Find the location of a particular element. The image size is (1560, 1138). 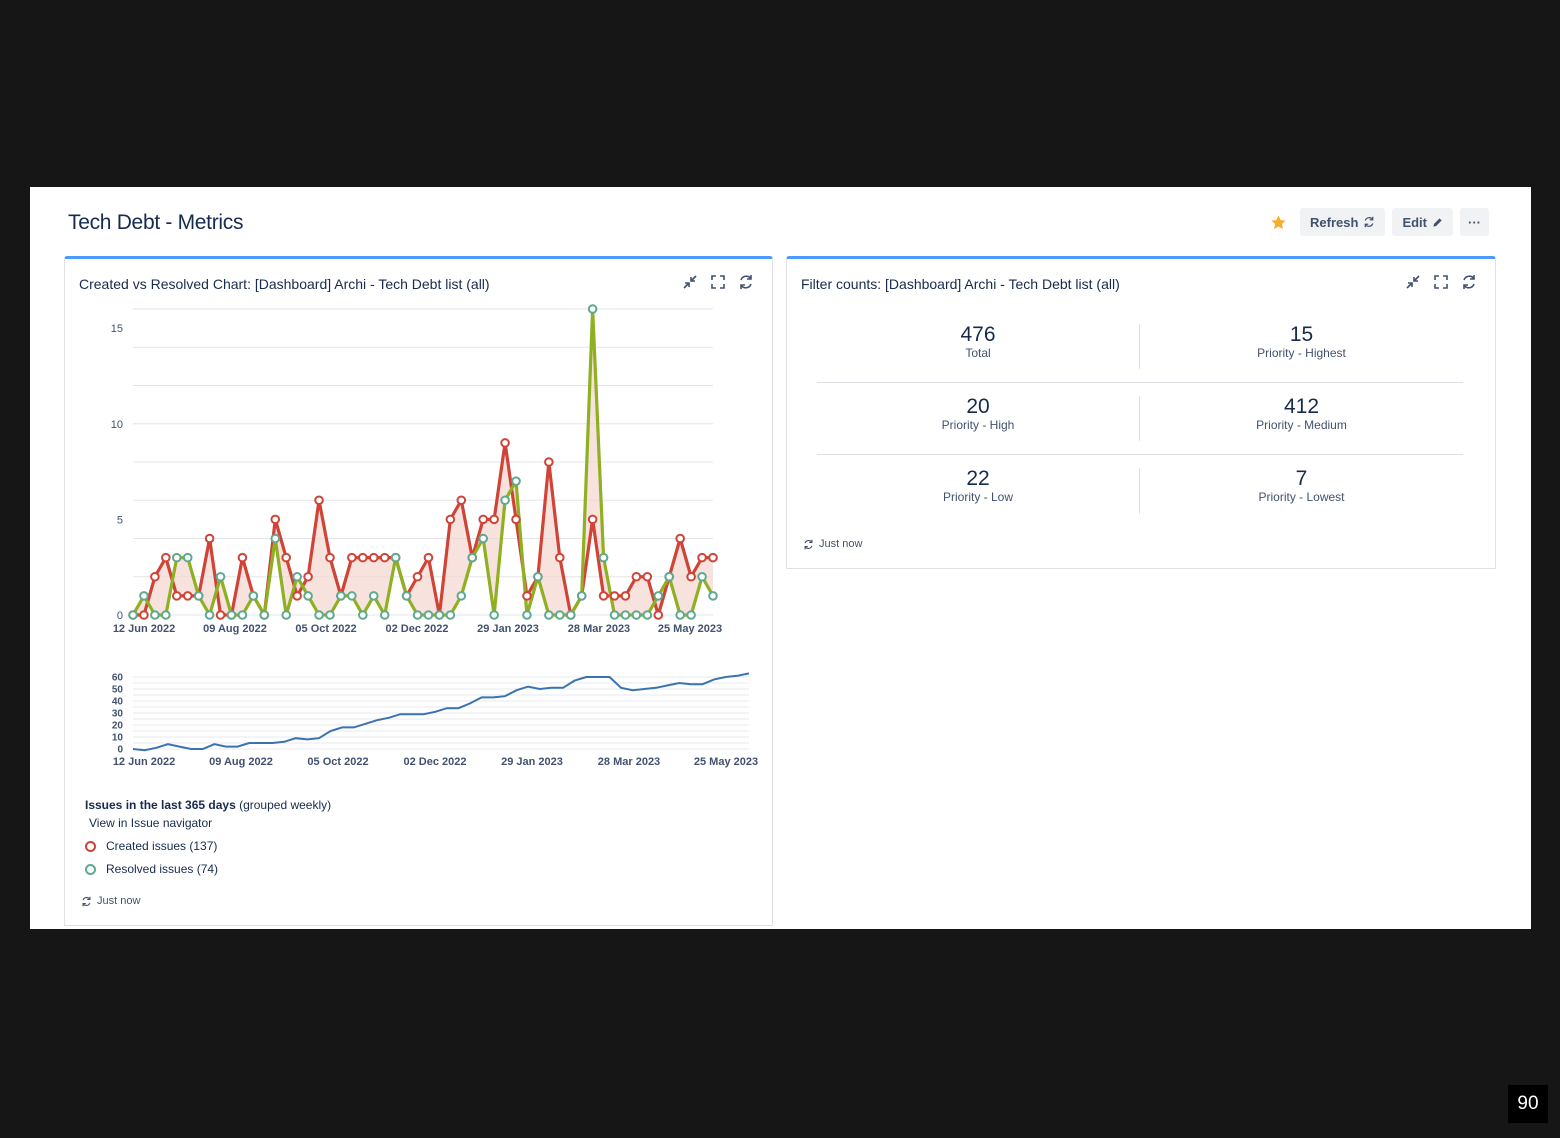

gadget-footer: Just now is located at coordinates (832, 544).